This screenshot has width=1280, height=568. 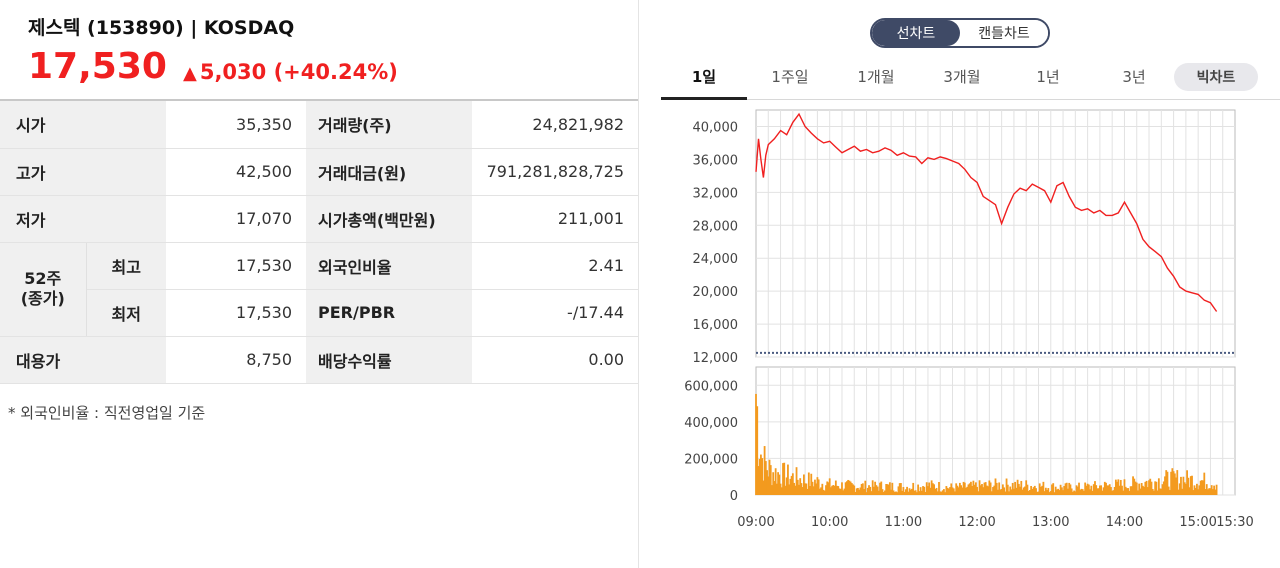 I want to click on tab-1week: 1주일, so click(x=790, y=77).